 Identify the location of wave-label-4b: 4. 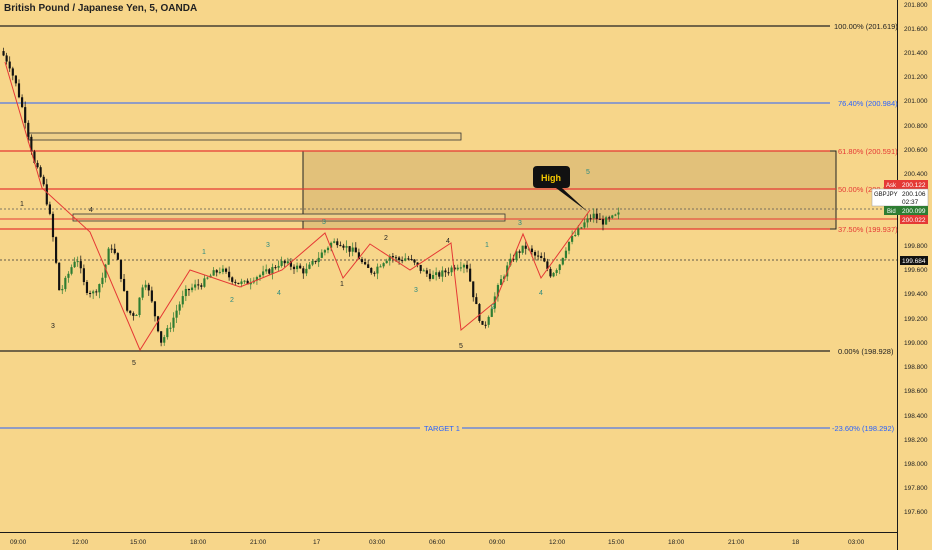
(448, 241).